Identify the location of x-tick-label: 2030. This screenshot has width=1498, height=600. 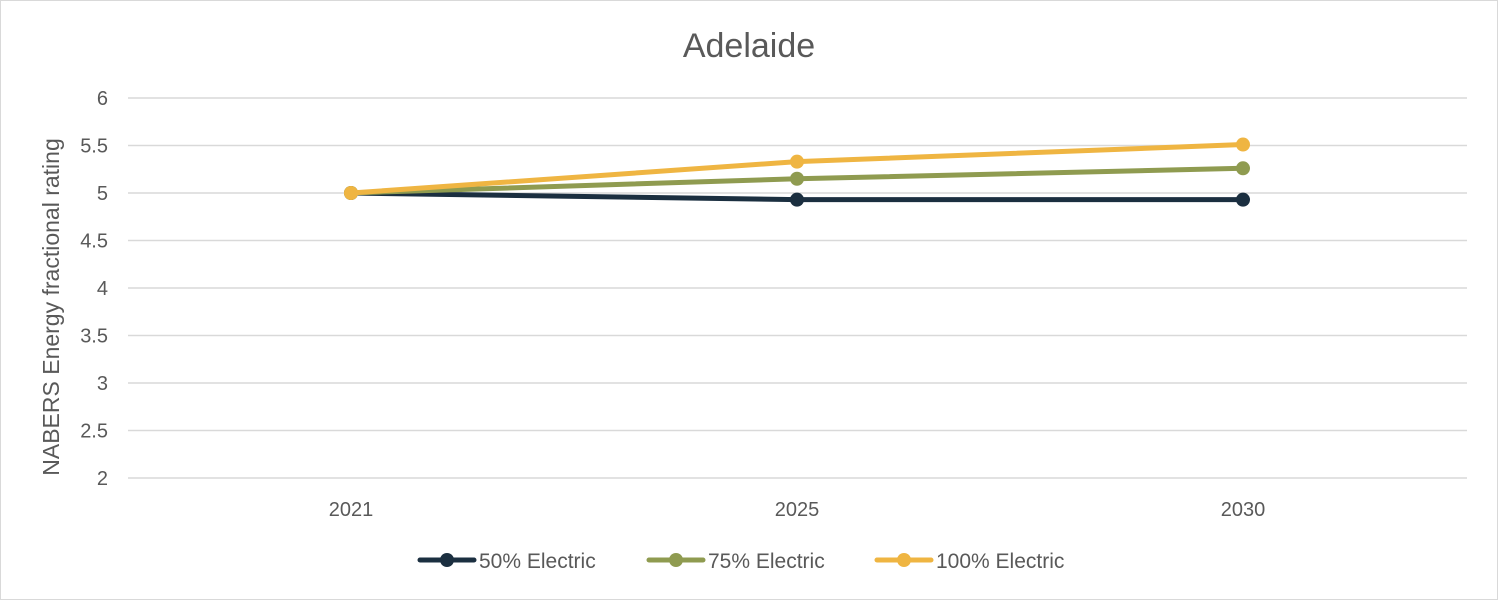
(1243, 510).